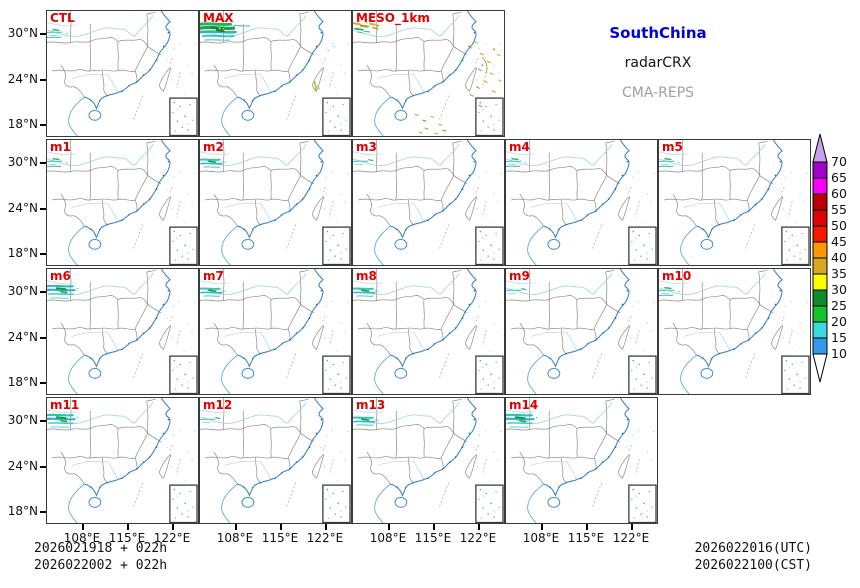  I want to click on panel-CTL: CTL, so click(122, 73).